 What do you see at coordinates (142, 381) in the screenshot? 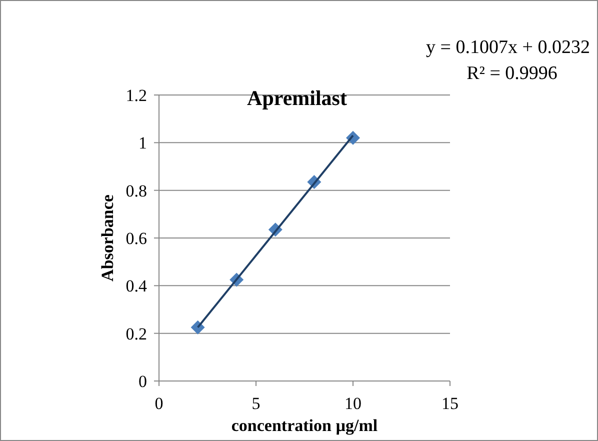
I see `y-tick-label: 0` at bounding box center [142, 381].